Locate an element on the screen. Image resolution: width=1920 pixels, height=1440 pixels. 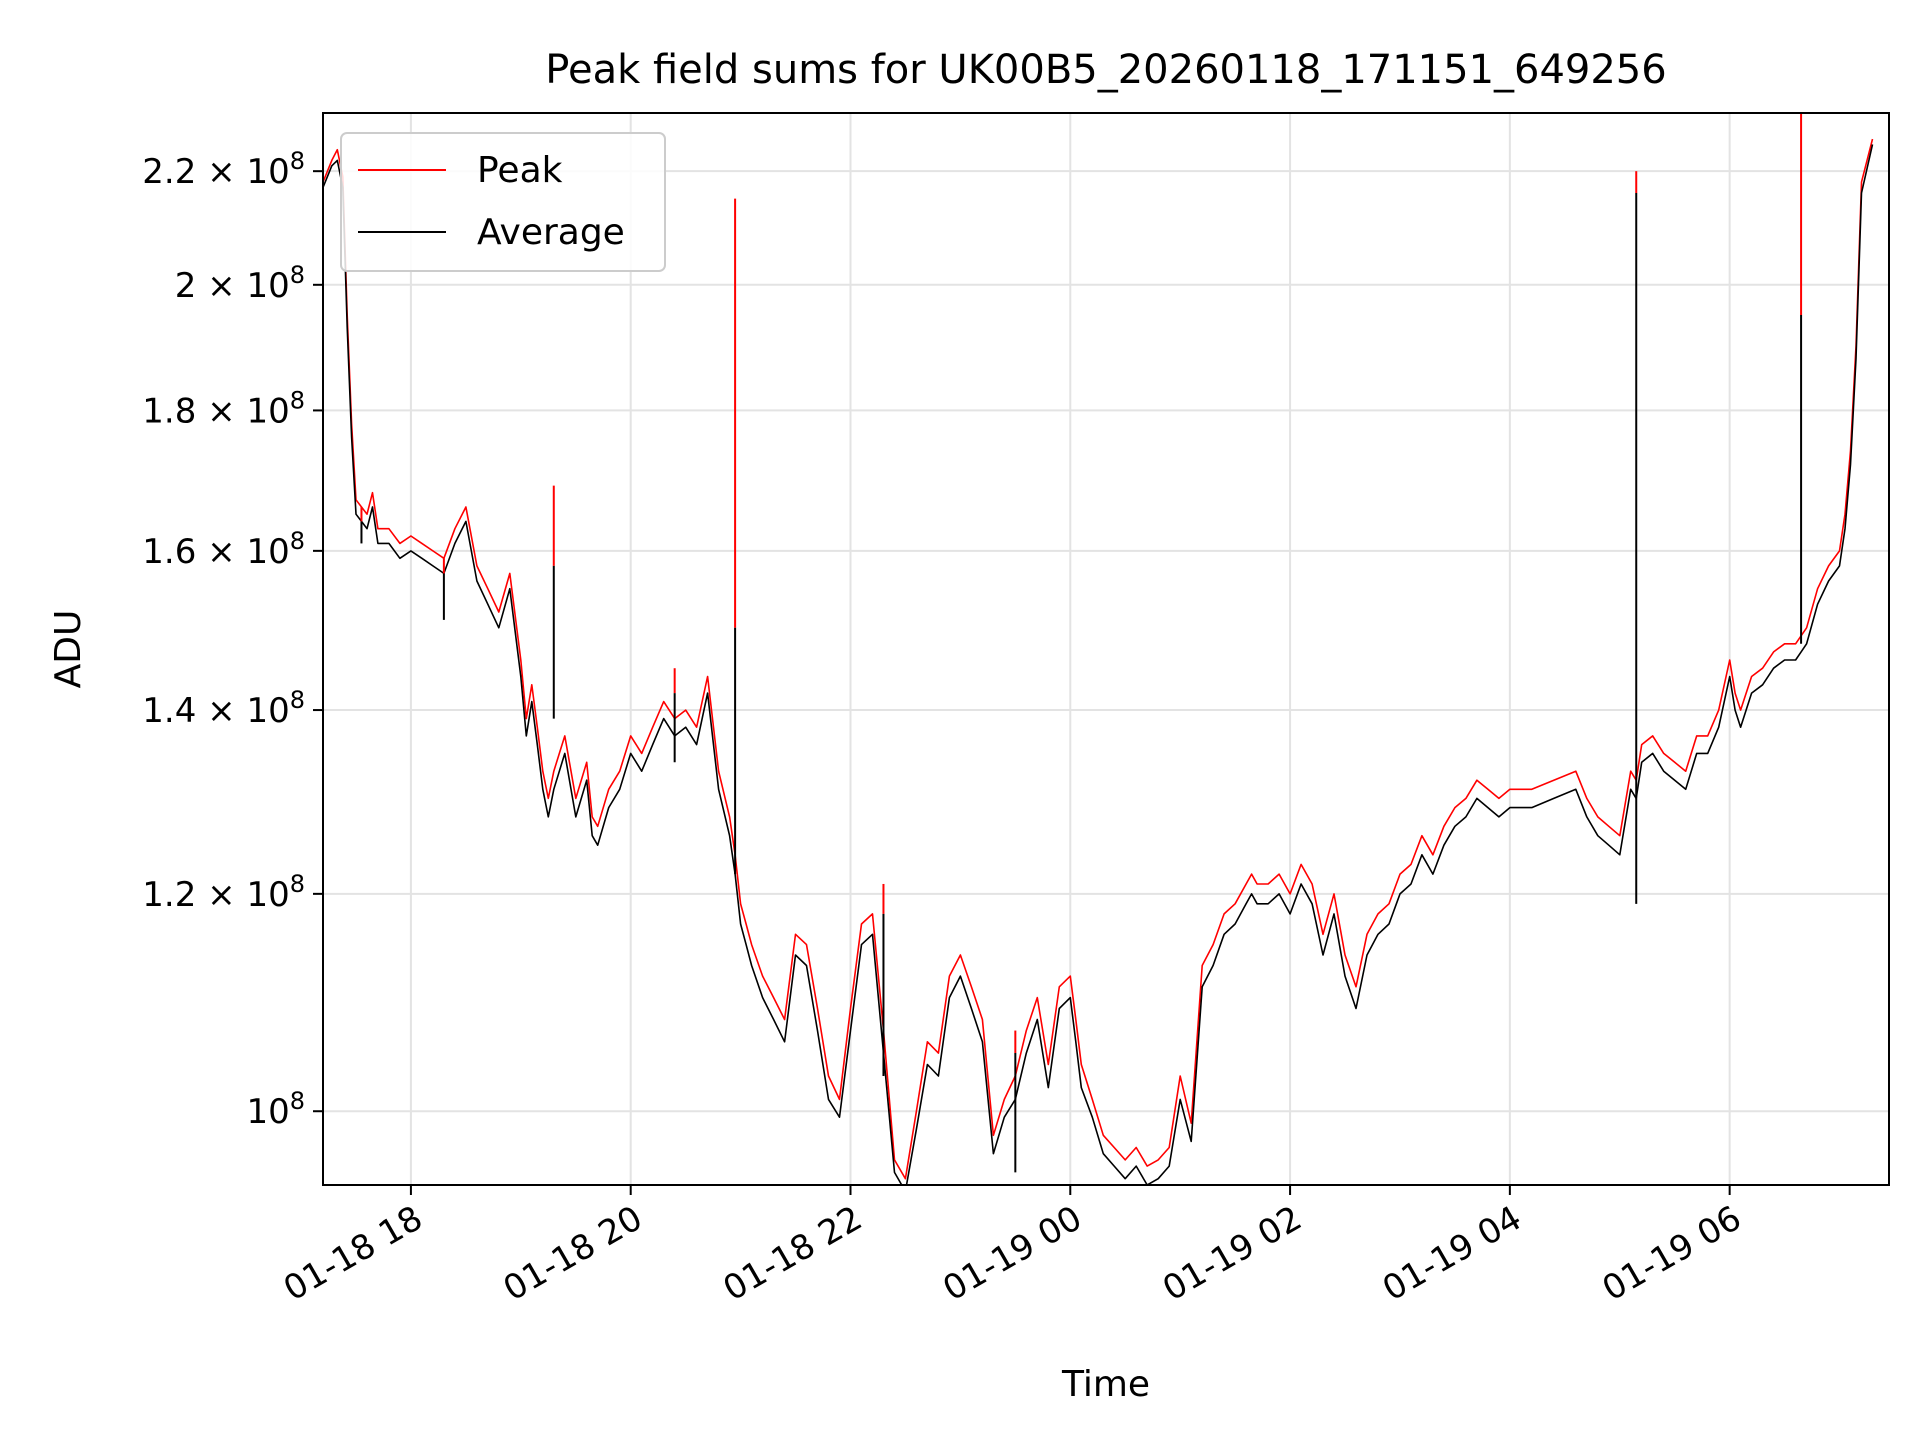
legend-box is located at coordinates (503, 202).